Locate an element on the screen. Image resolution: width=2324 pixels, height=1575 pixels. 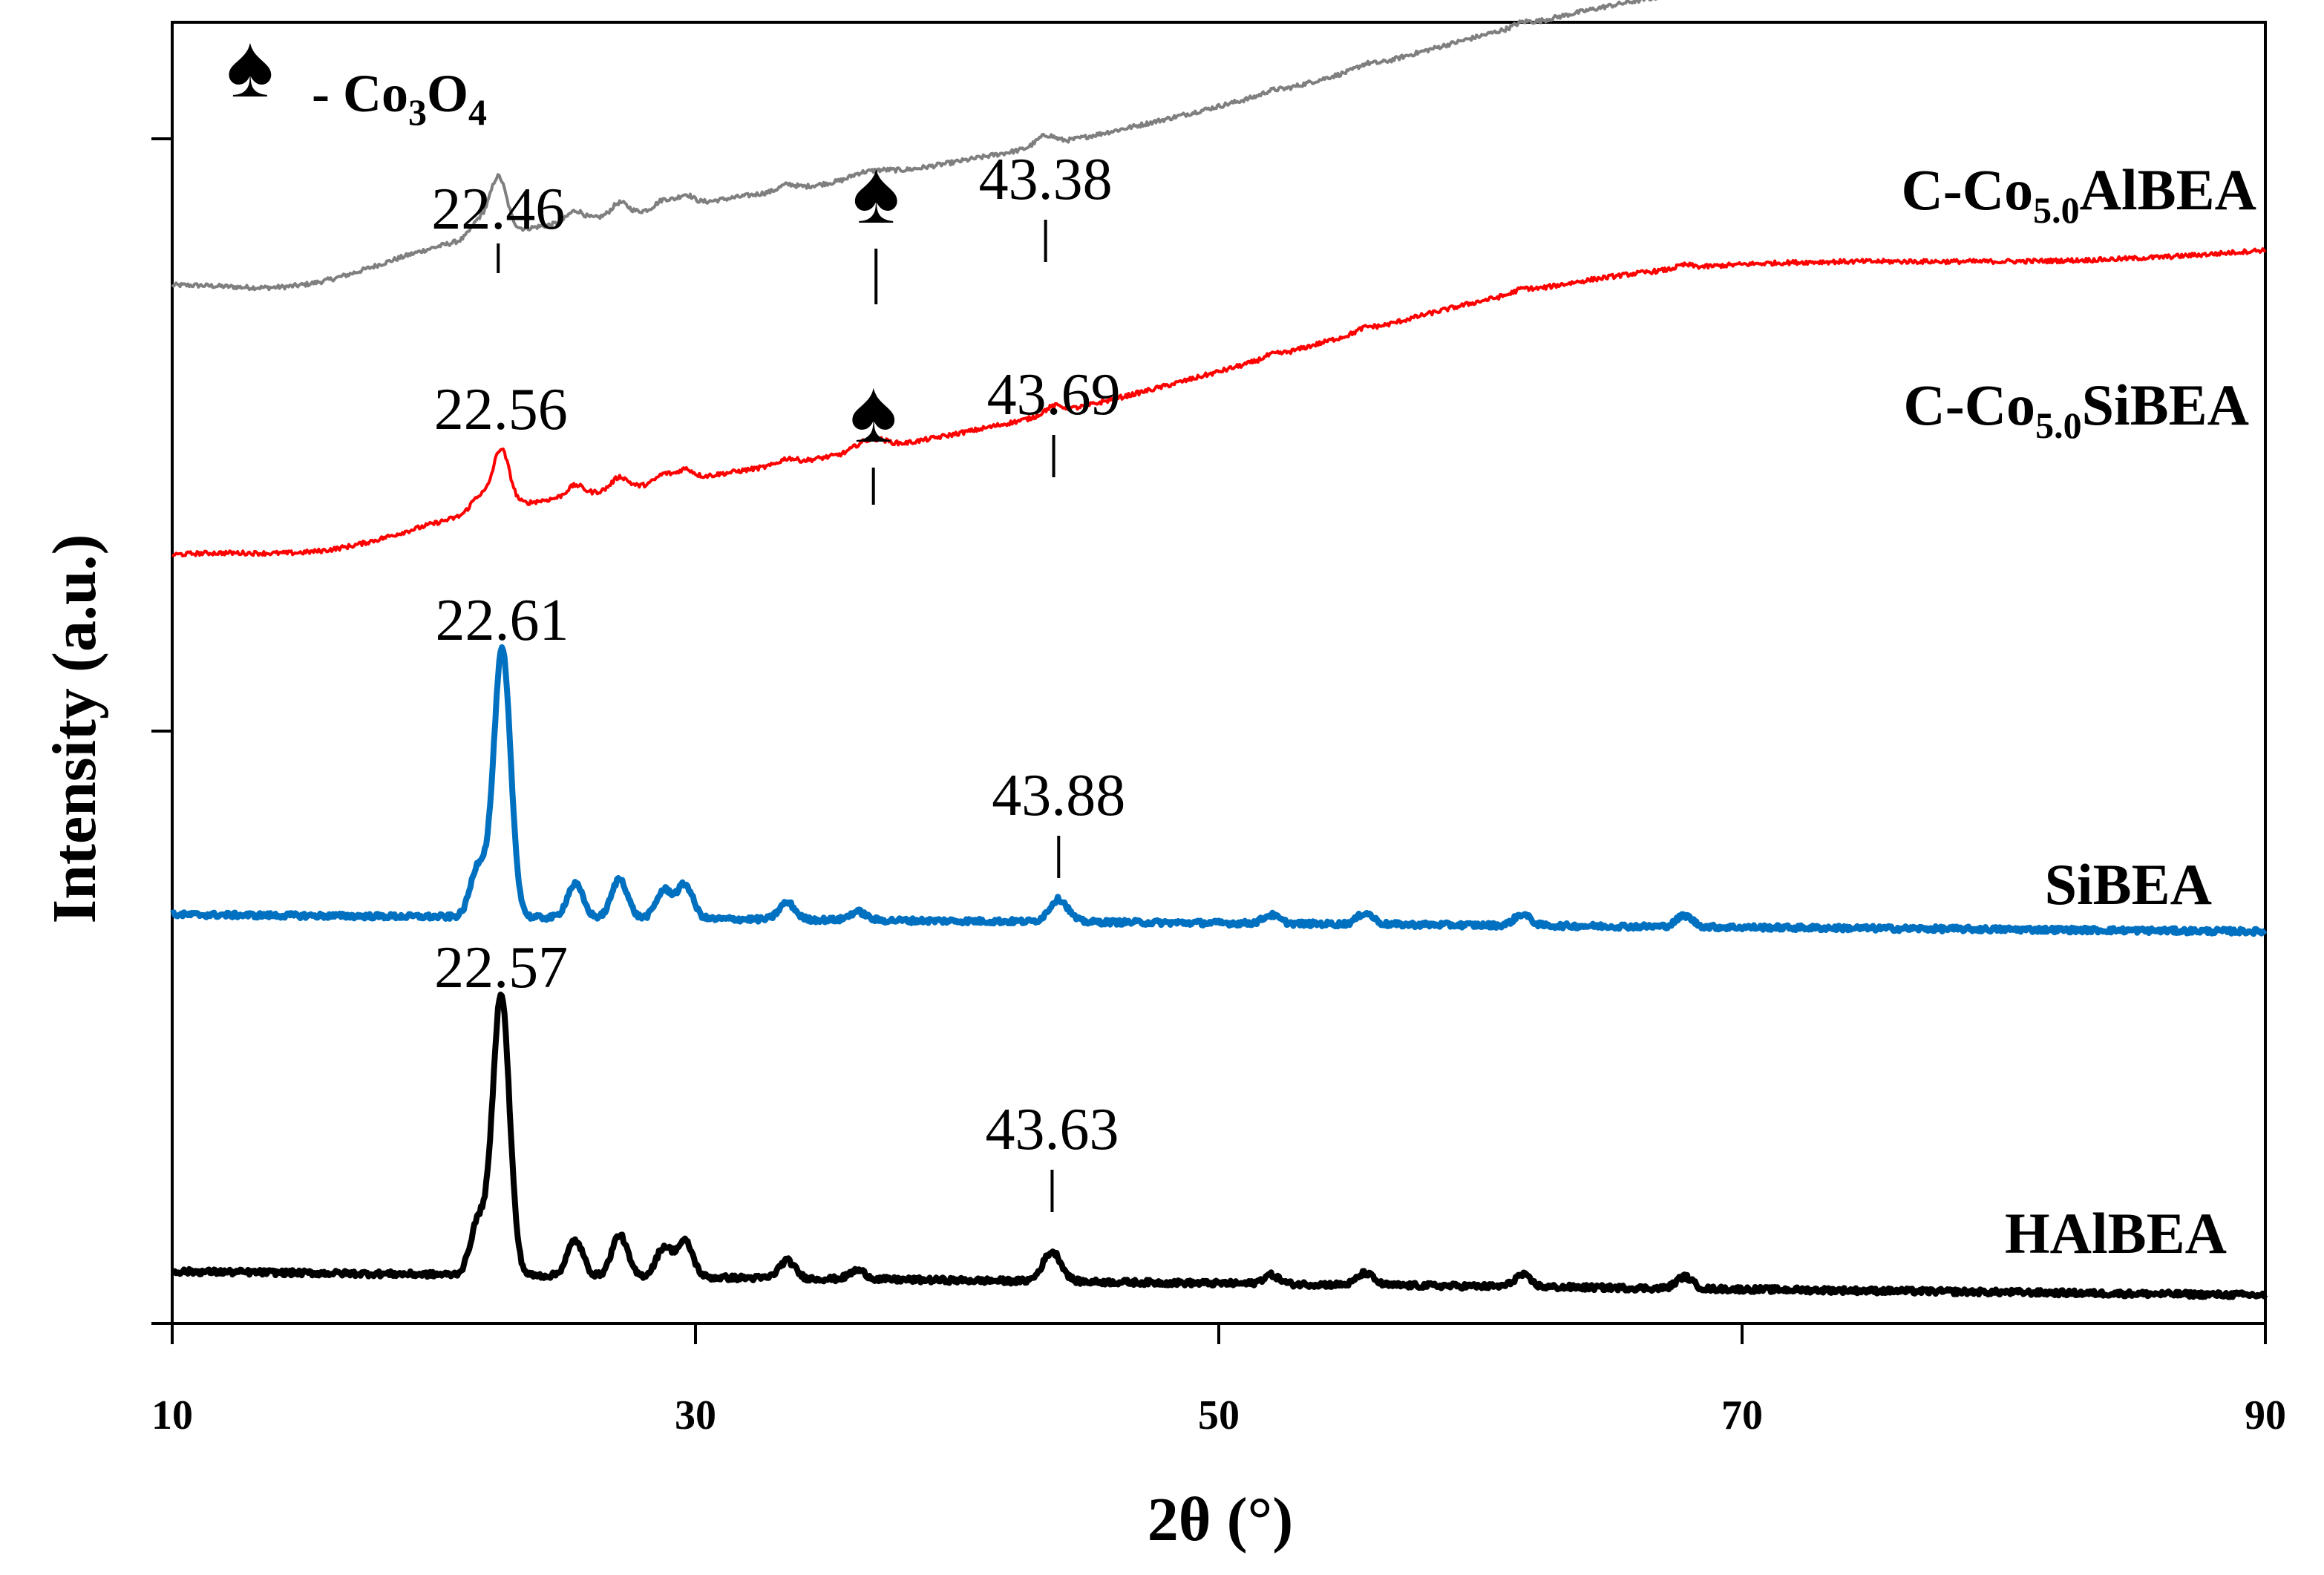
series-label-c-co-albea: C-Co5.0AlBEA is located at coordinates (2078, 194).